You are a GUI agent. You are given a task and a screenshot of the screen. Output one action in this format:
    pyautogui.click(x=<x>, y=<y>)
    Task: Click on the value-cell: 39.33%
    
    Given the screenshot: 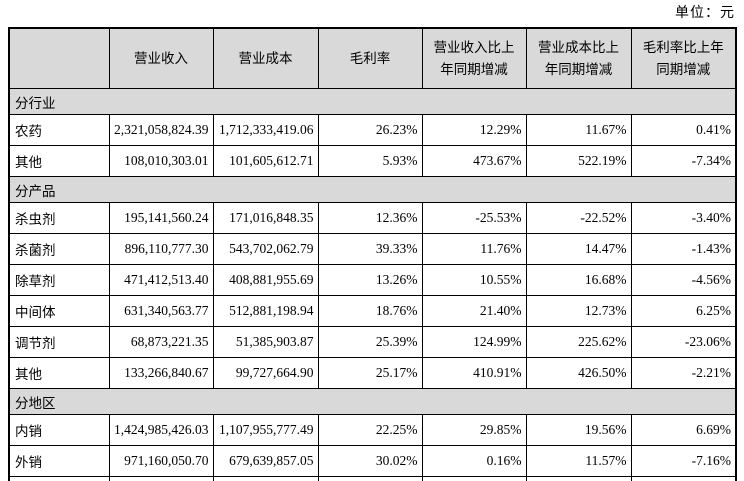 What is the action you would take?
    pyautogui.click(x=370, y=249)
    